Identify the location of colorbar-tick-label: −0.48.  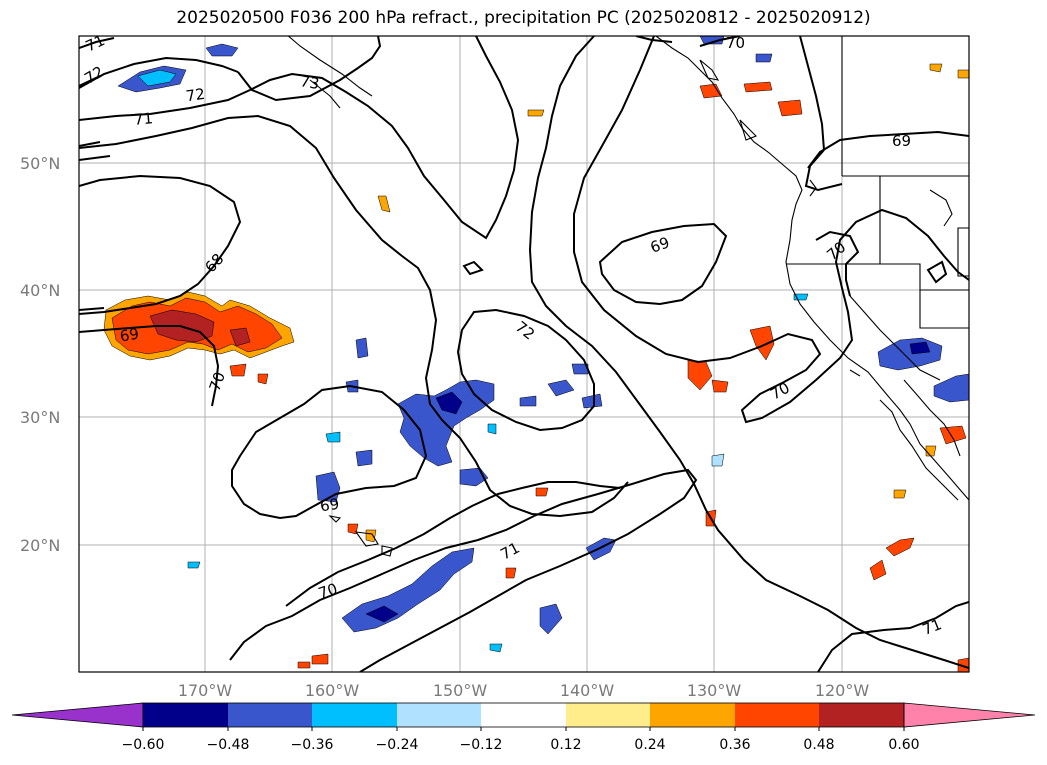
(228, 745).